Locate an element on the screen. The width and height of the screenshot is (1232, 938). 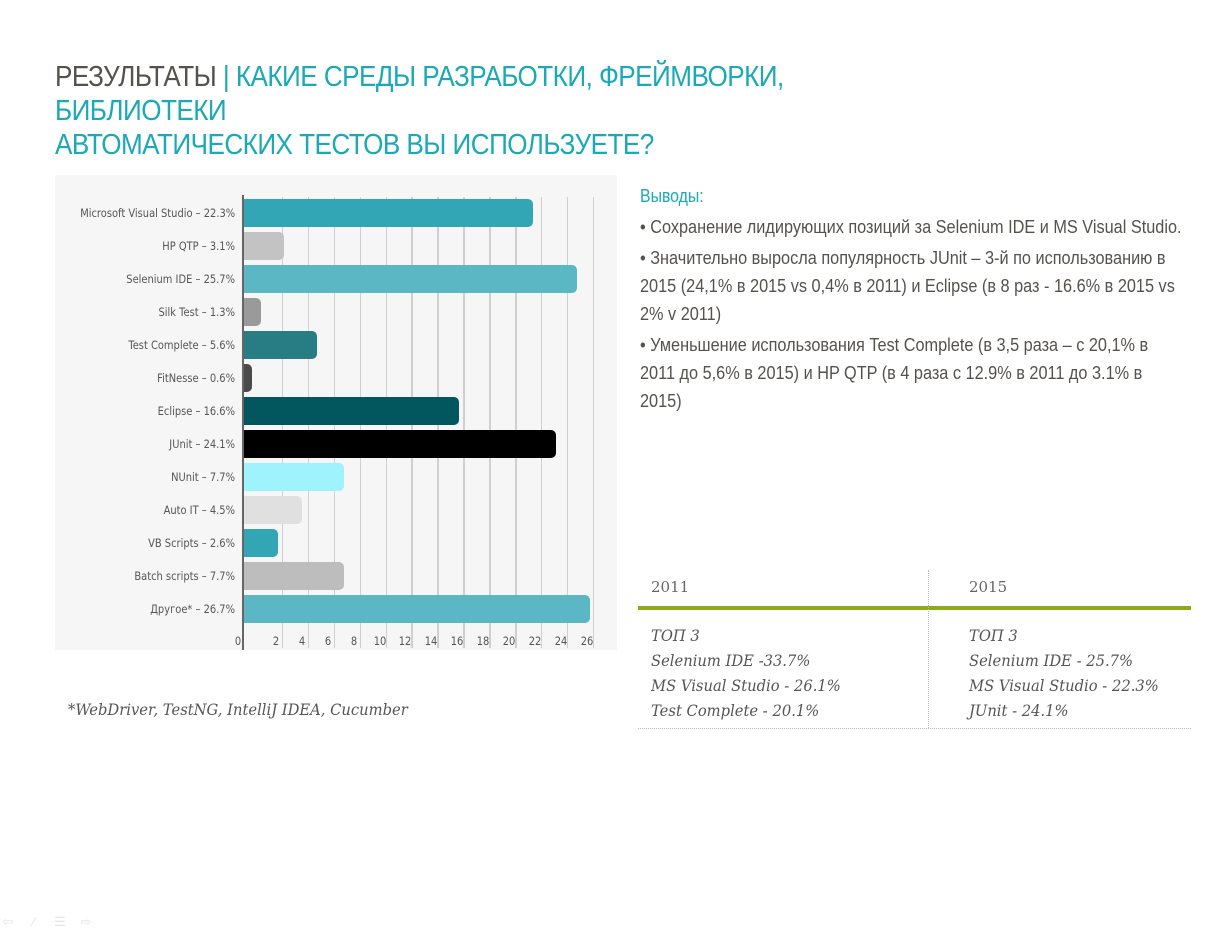
category-label: HP QTP – 3.1% is located at coordinates (198, 246).